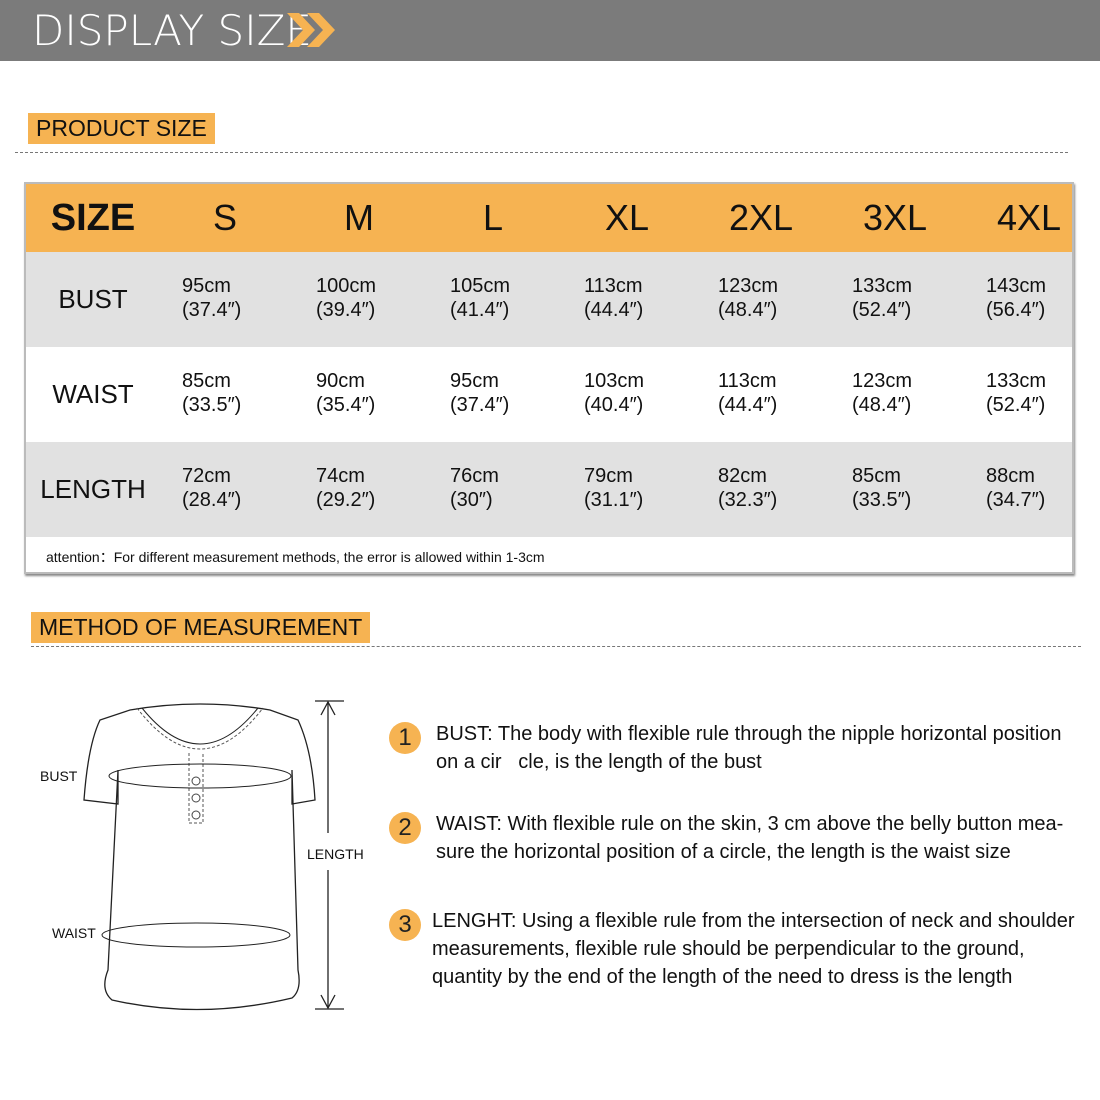  I want to click on inch-value: (28.4″), so click(212, 500).